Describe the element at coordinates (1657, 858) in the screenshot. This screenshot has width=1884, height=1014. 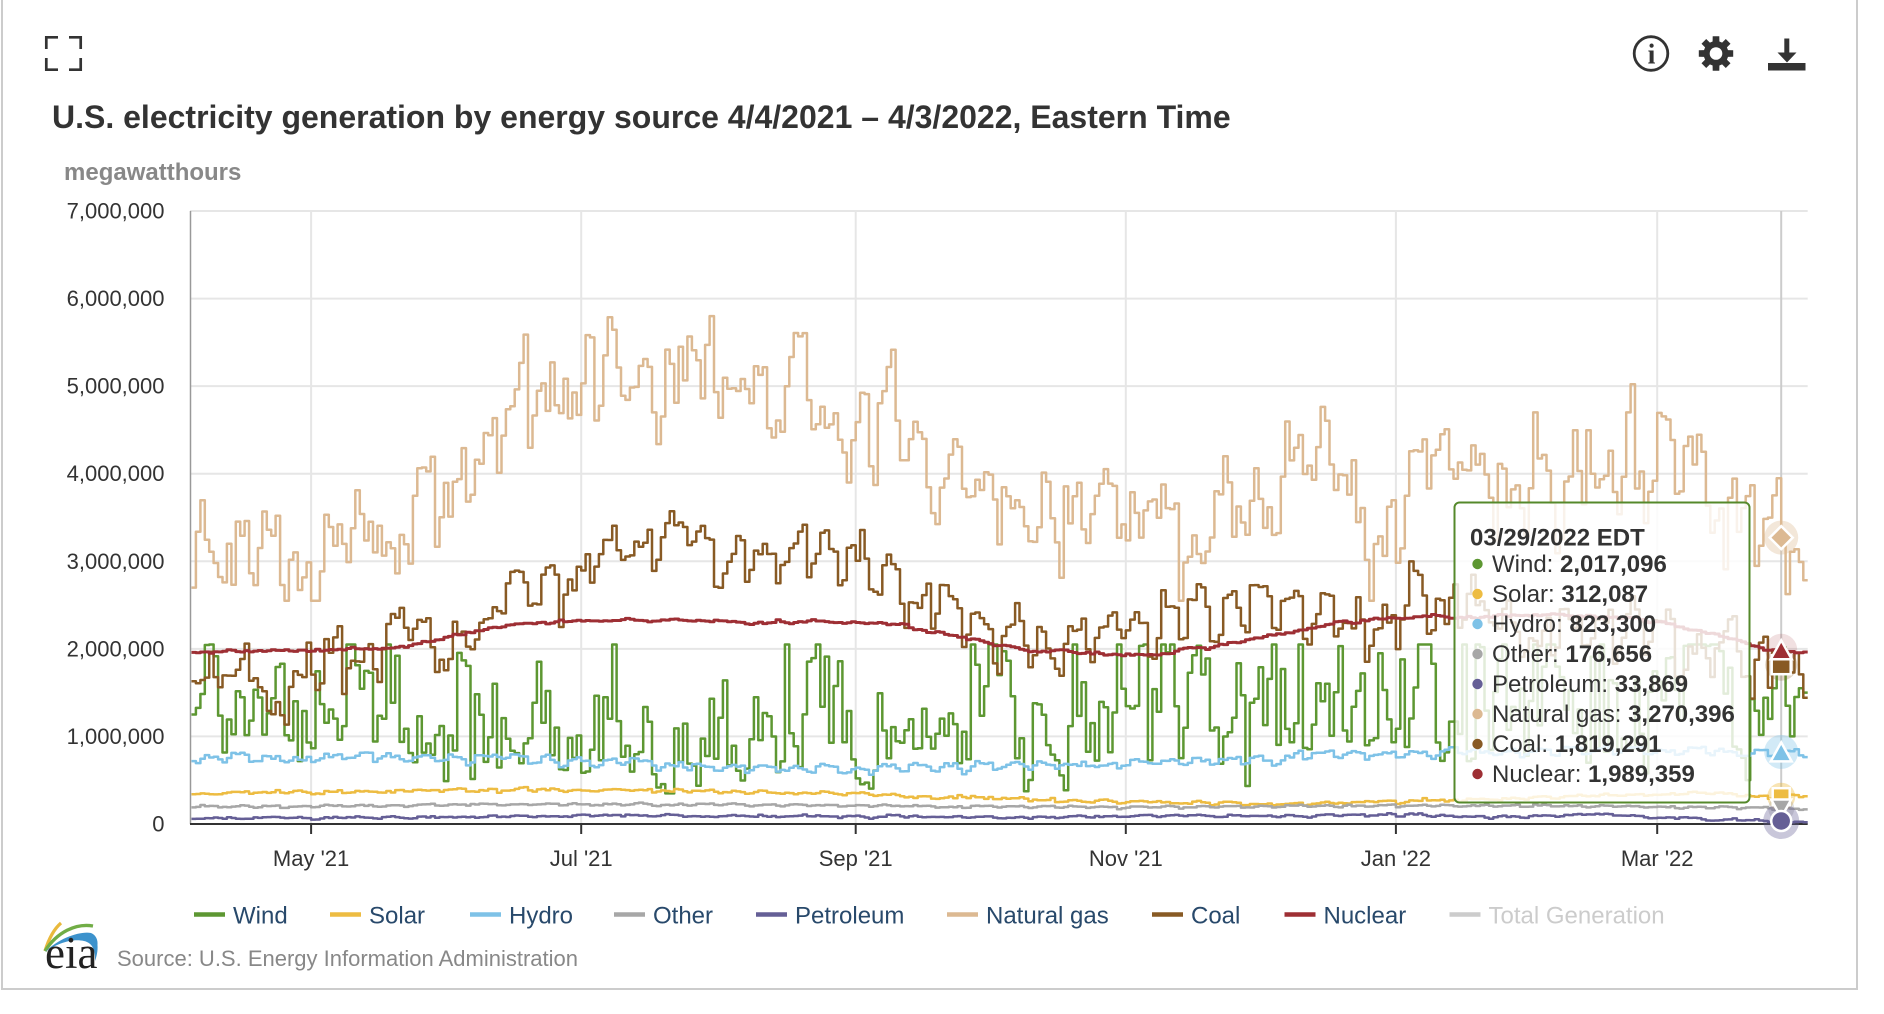
I see `svg-text: Mar '22` at that location.